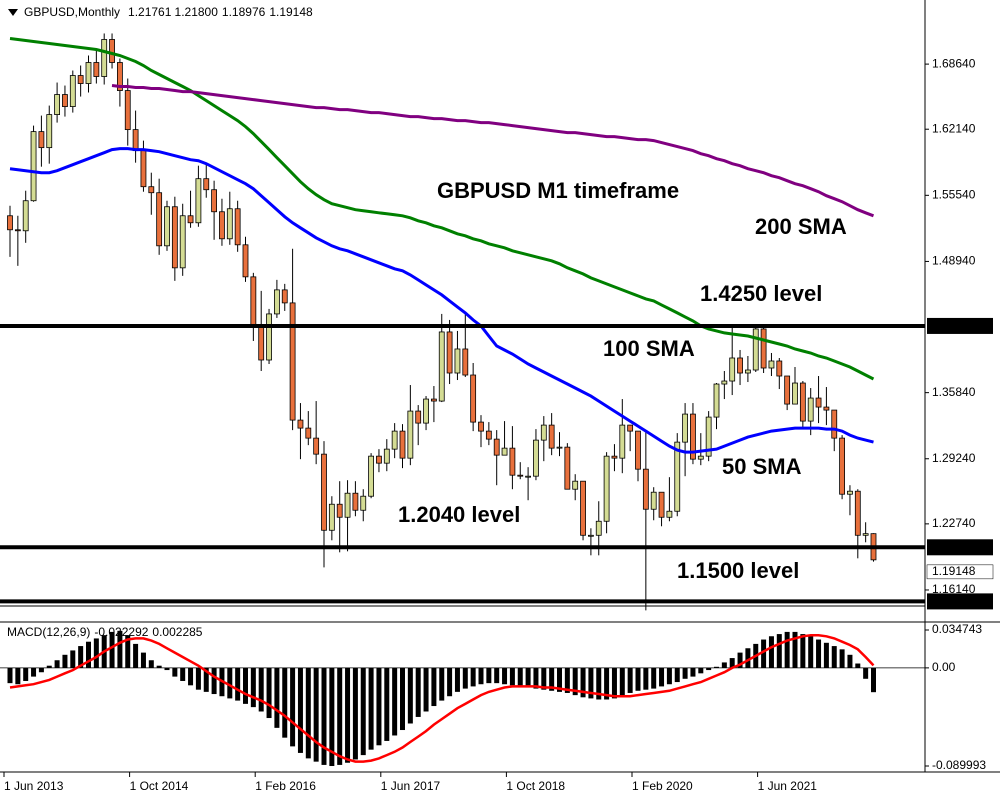  Describe the element at coordinates (285, 786) in the screenshot. I see `x-tick-label: 1 Feb 2016` at that location.